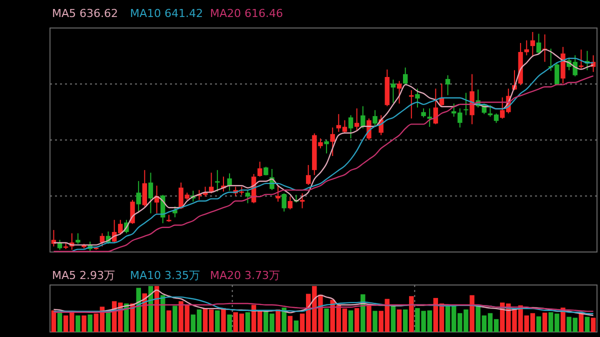  What do you see at coordinates (245, 275) in the screenshot?
I see `text: MA20 3.73万` at bounding box center [245, 275].